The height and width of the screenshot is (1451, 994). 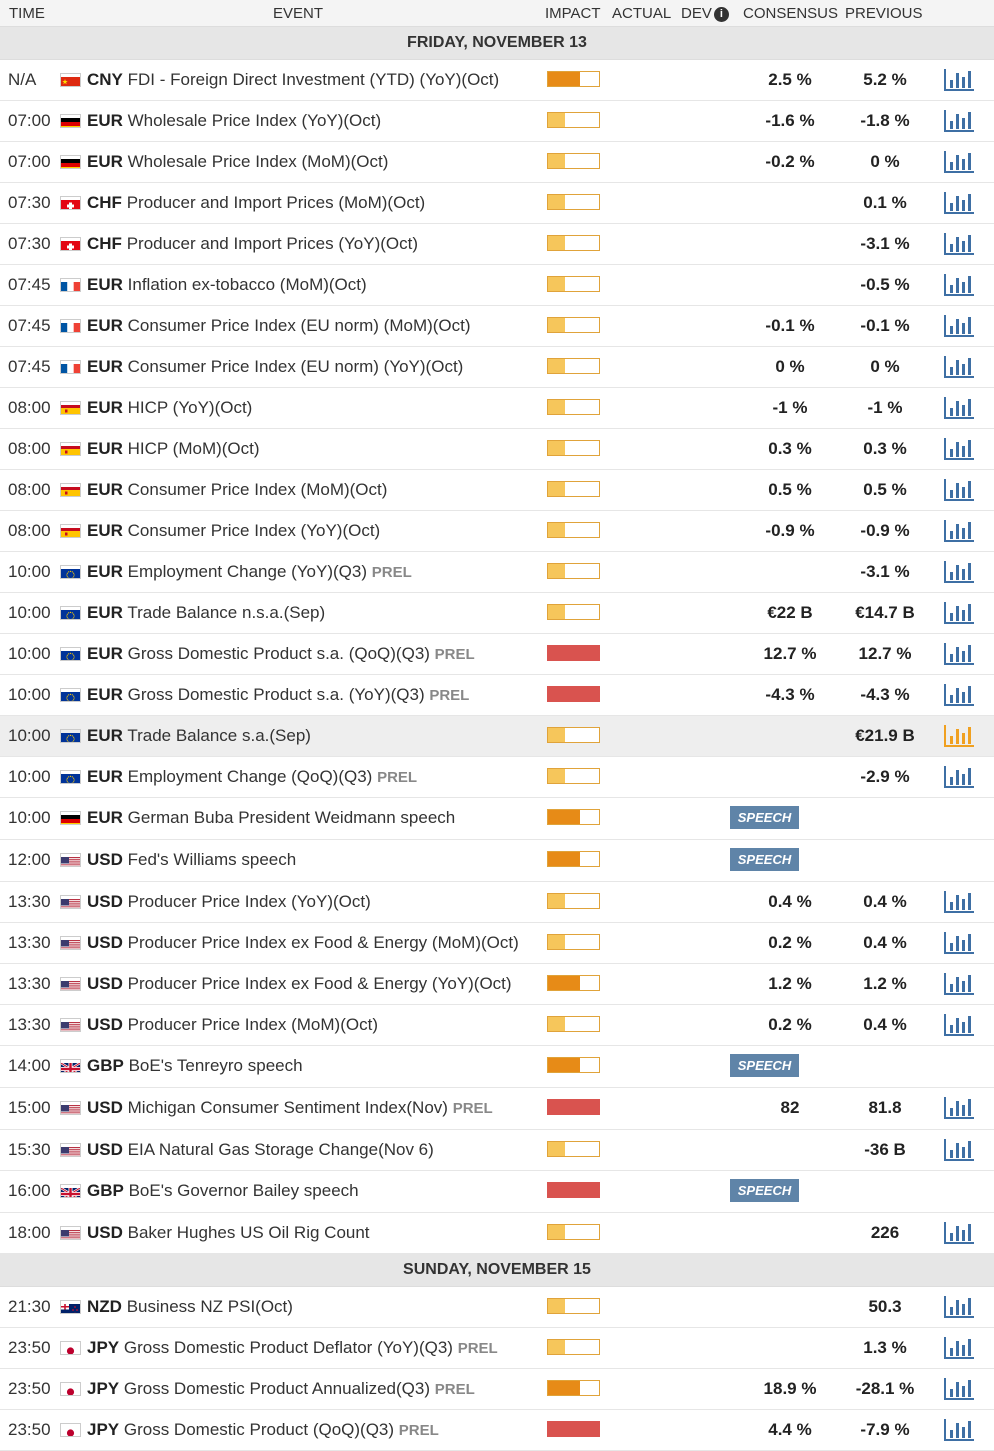 I want to click on event-name: EUR Trade Balance s.a.(Sep), so click(x=199, y=736).